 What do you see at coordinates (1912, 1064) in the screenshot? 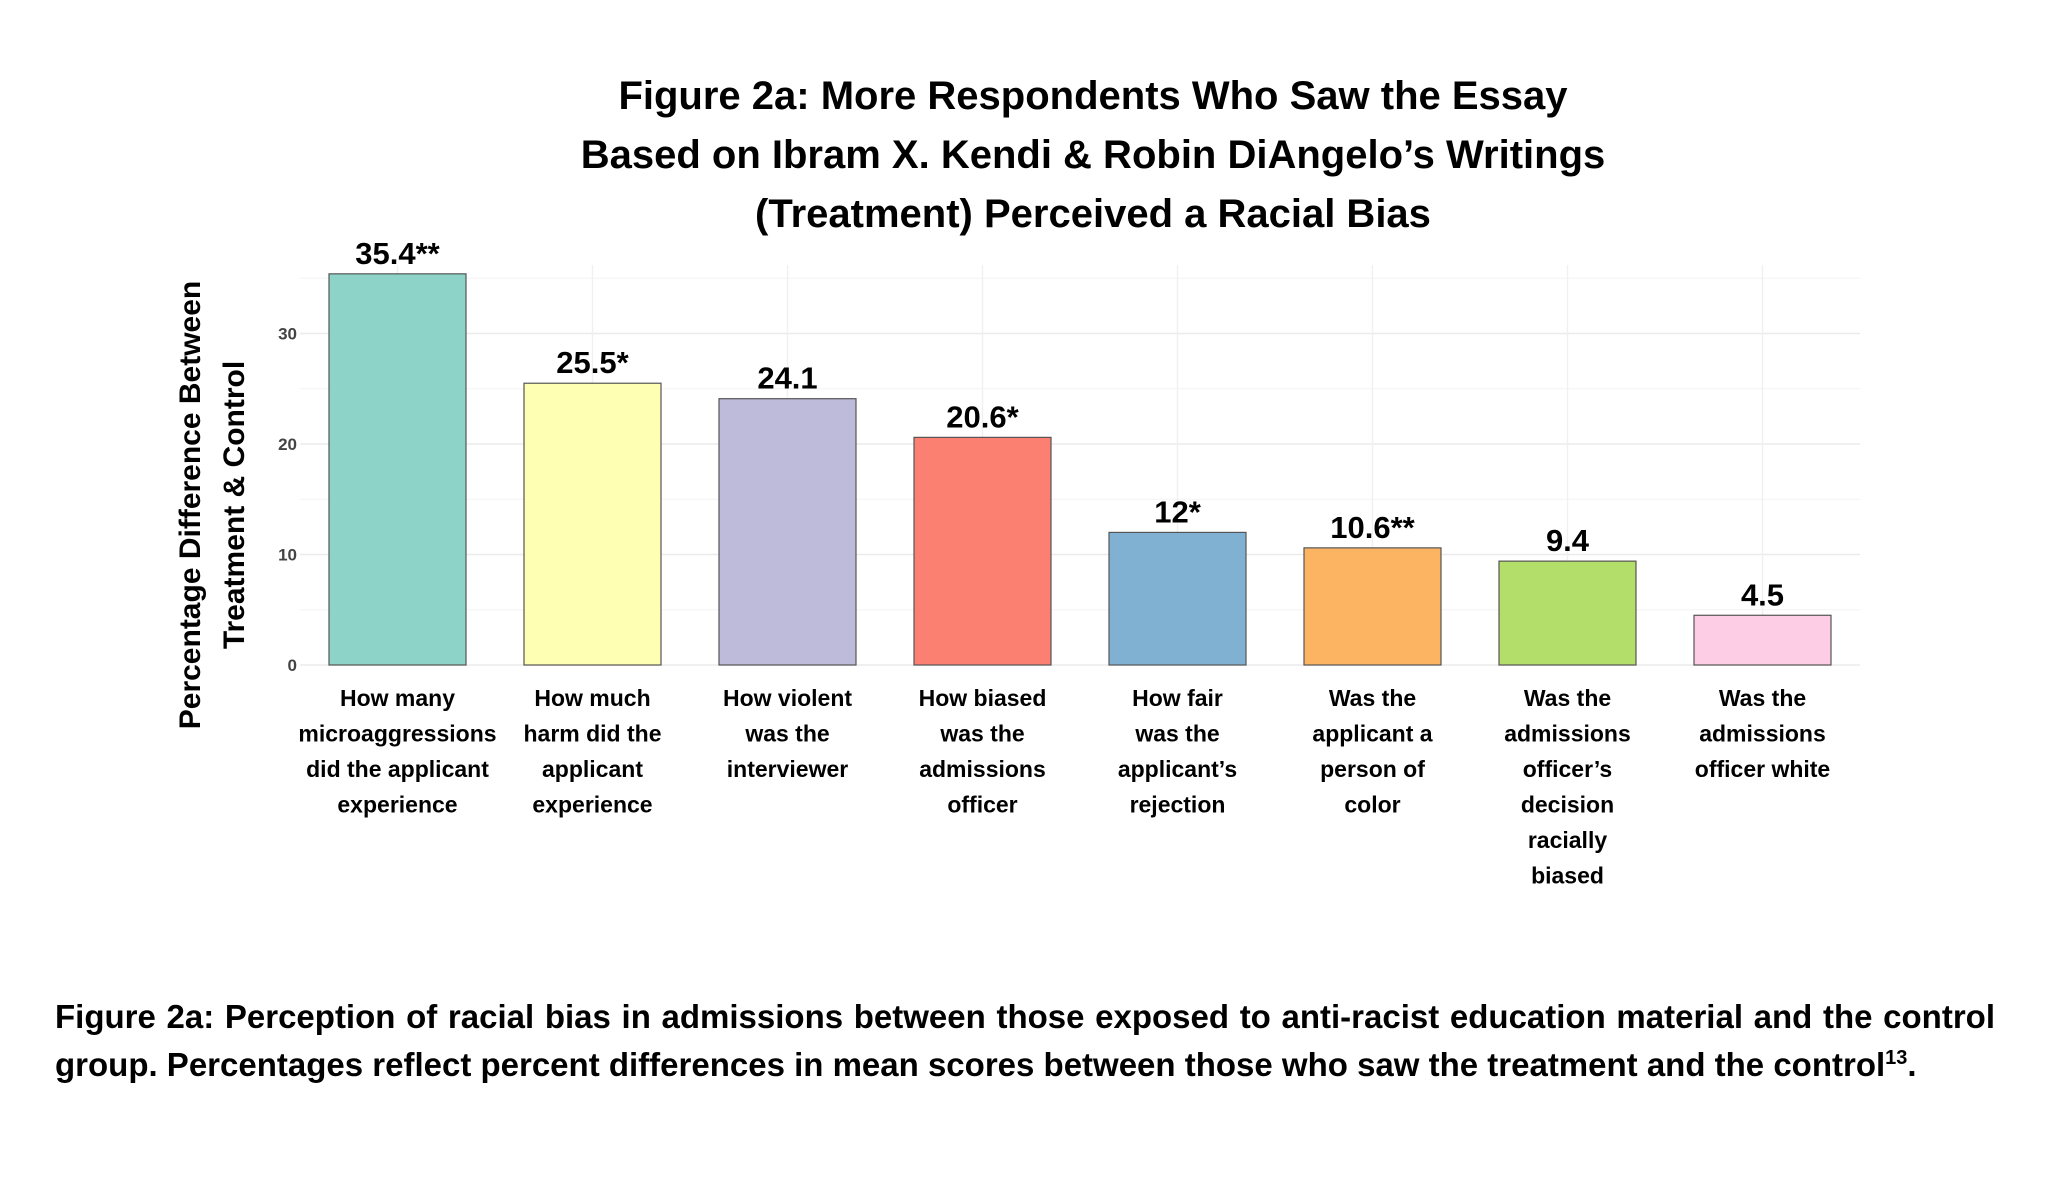
I see `caption-end: .` at bounding box center [1912, 1064].